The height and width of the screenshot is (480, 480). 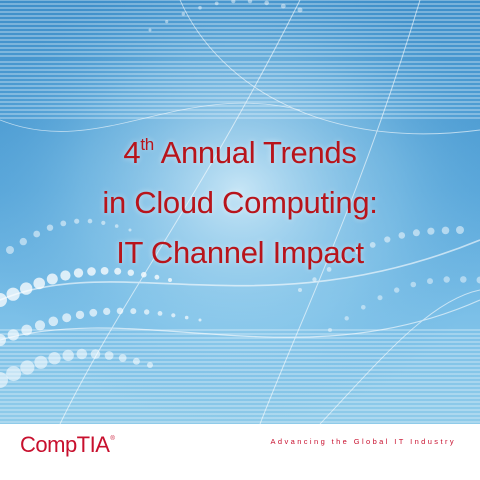 I want to click on title-line-1: 4th Annual Trends, so click(x=240, y=152).